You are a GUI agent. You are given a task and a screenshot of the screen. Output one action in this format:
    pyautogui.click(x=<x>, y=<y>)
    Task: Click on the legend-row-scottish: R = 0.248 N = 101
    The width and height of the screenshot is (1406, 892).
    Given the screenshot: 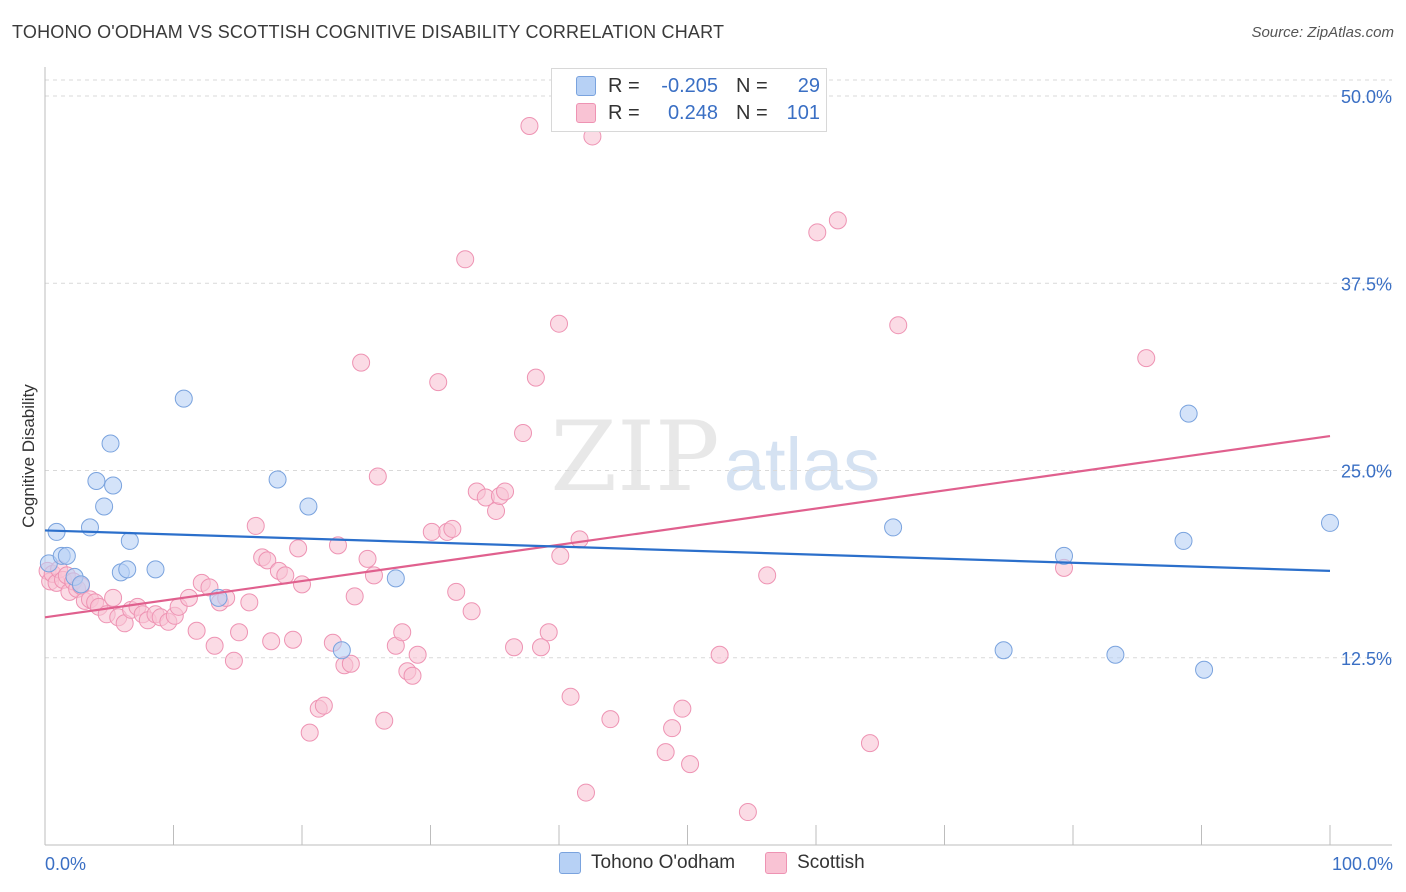 What is the action you would take?
    pyautogui.click(x=698, y=113)
    